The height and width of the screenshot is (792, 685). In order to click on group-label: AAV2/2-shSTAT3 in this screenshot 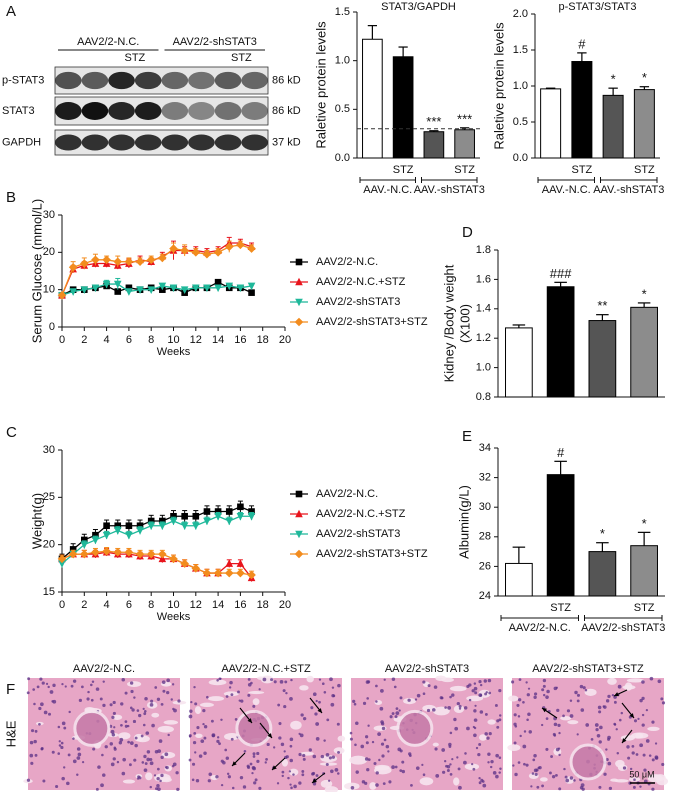, I will do `click(623, 628)`.